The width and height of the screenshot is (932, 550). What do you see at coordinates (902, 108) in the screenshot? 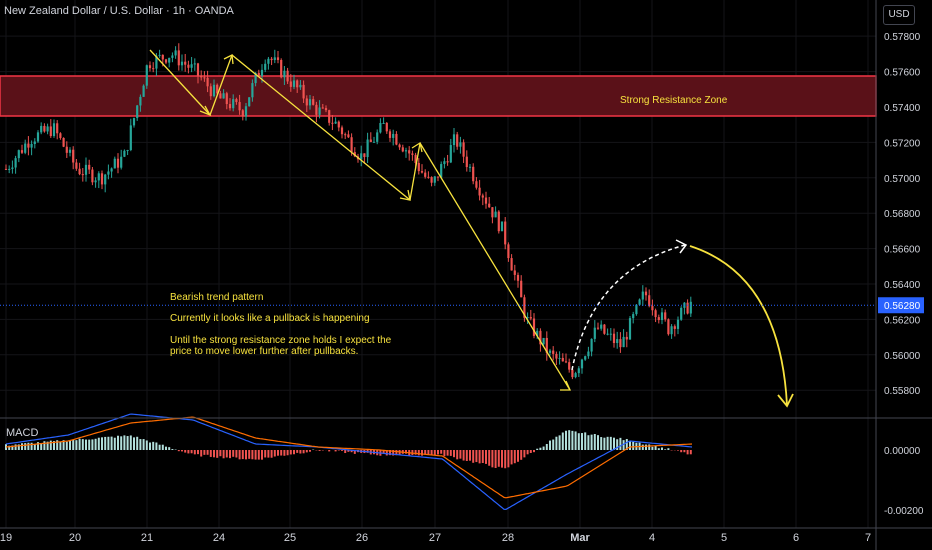
I see `y-tick-label: 0.57400` at bounding box center [902, 108].